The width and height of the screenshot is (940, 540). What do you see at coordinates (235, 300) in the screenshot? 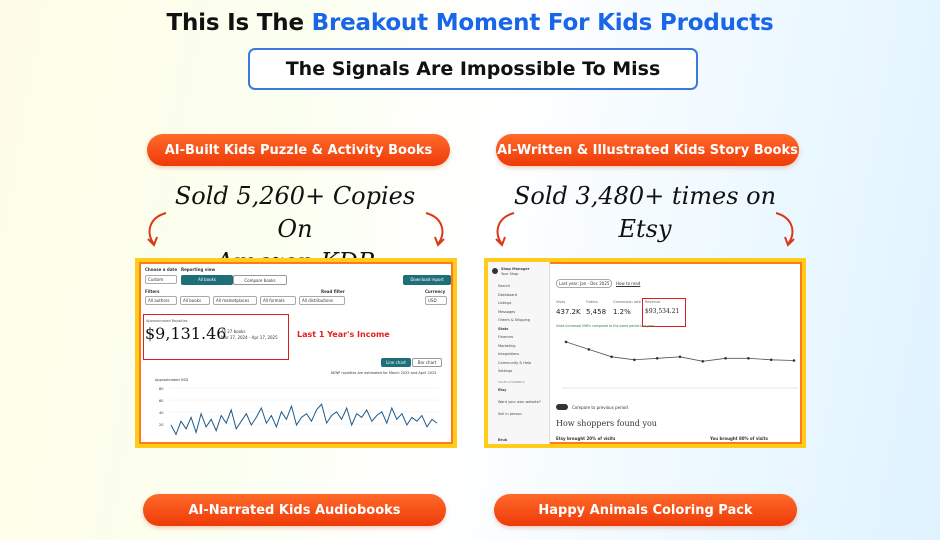
I see `marketplace-filter: All marketplaces` at bounding box center [235, 300].